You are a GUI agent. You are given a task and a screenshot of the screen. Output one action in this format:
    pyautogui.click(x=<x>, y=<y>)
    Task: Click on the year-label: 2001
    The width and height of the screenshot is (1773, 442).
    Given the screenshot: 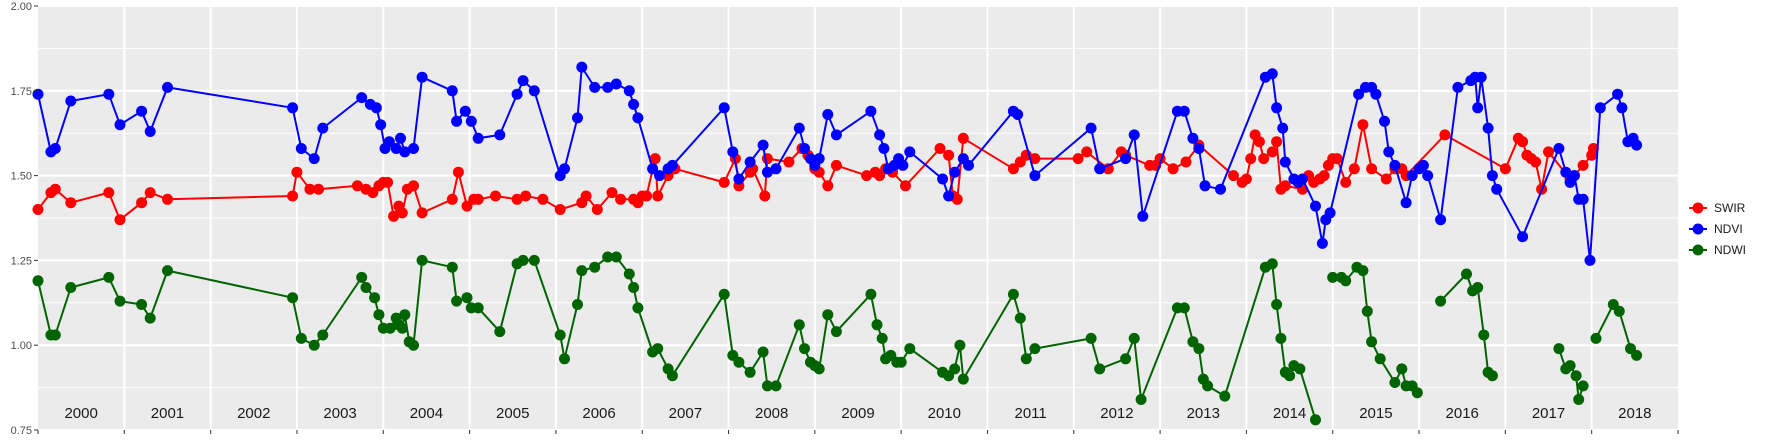 What is the action you would take?
    pyautogui.click(x=167, y=413)
    